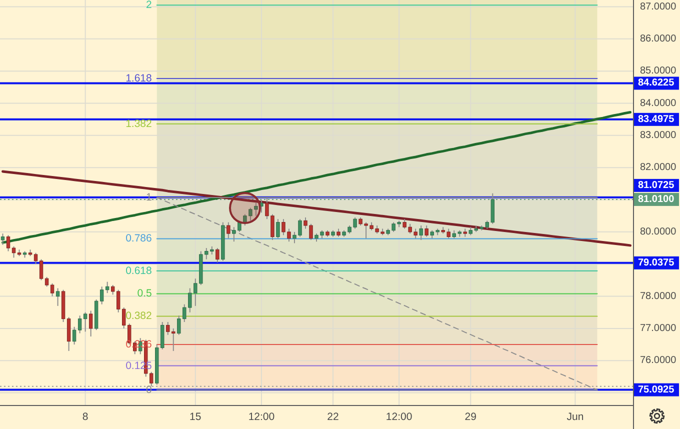 The width and height of the screenshot is (680, 429). What do you see at coordinates (139, 124) in the screenshot?
I see `series-label: 1.382` at bounding box center [139, 124].